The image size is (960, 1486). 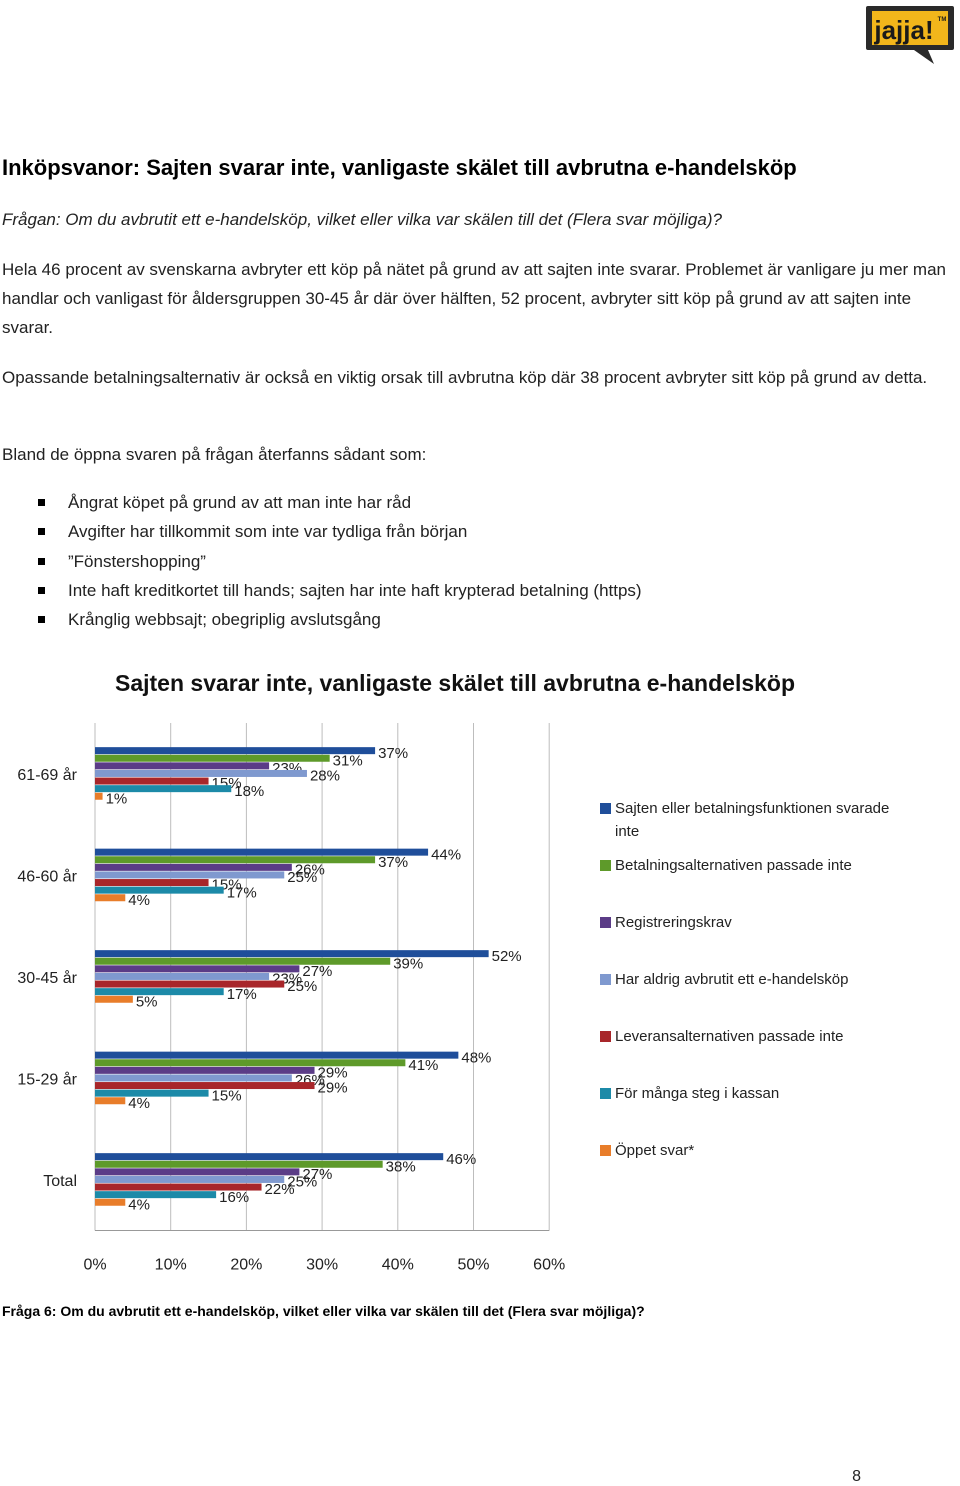 What do you see at coordinates (423, 1065) in the screenshot?
I see `data-label: 41%` at bounding box center [423, 1065].